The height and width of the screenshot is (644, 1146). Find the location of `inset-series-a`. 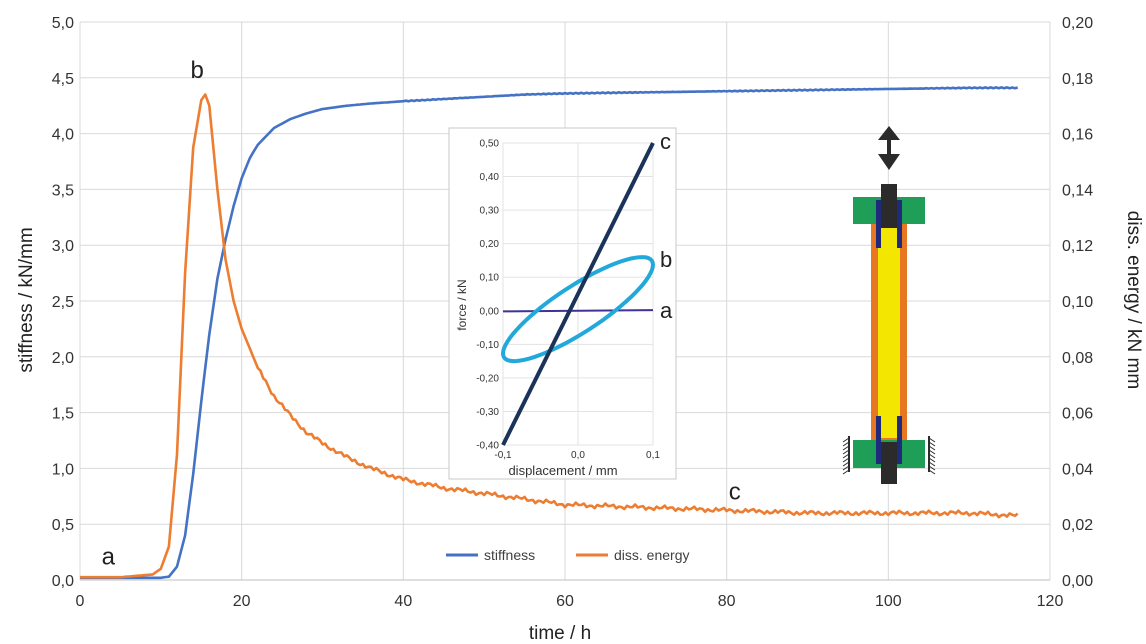

inset-series-a is located at coordinates (578, 311).